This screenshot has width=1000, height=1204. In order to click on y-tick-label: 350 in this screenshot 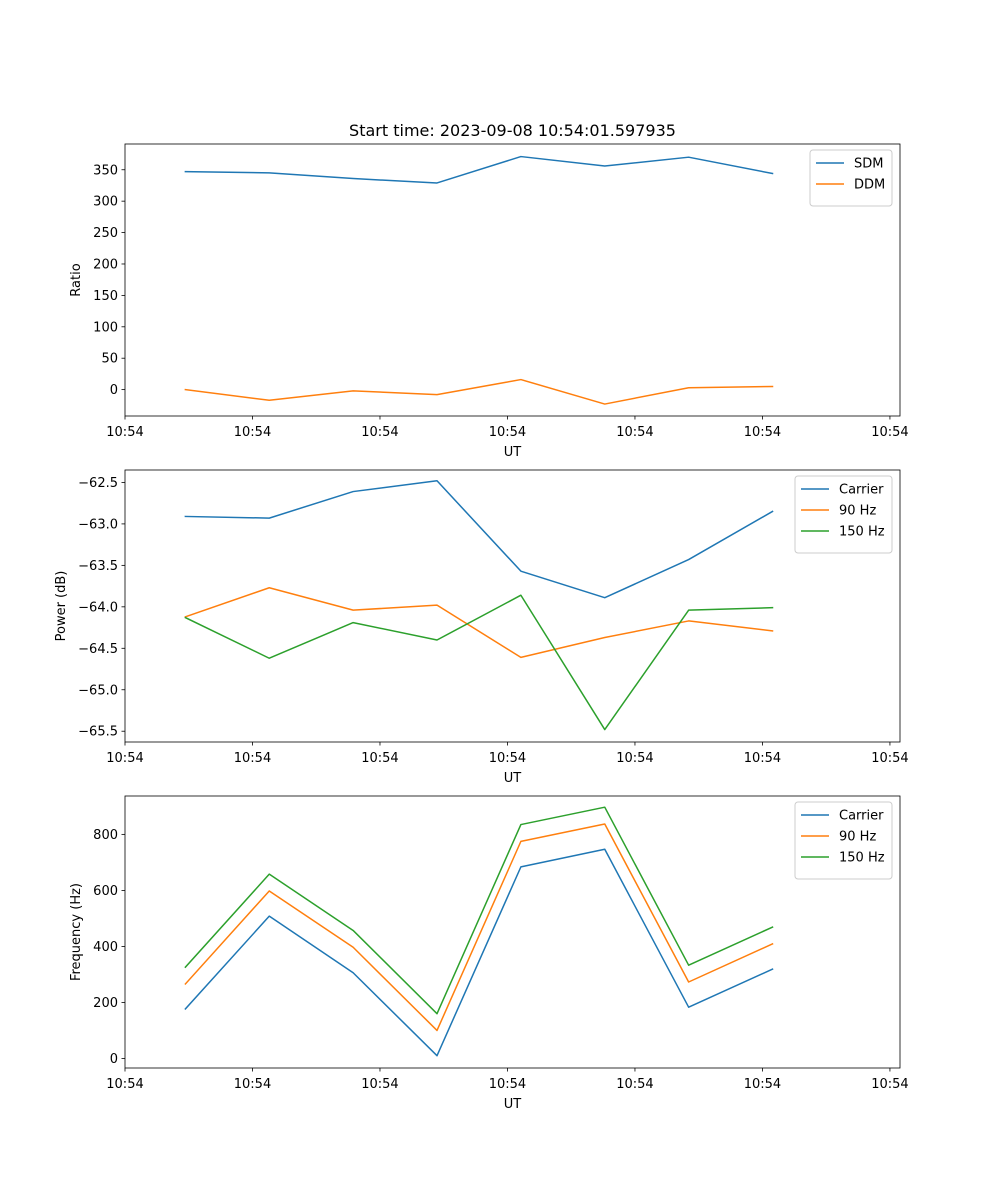, I will do `click(105, 170)`.